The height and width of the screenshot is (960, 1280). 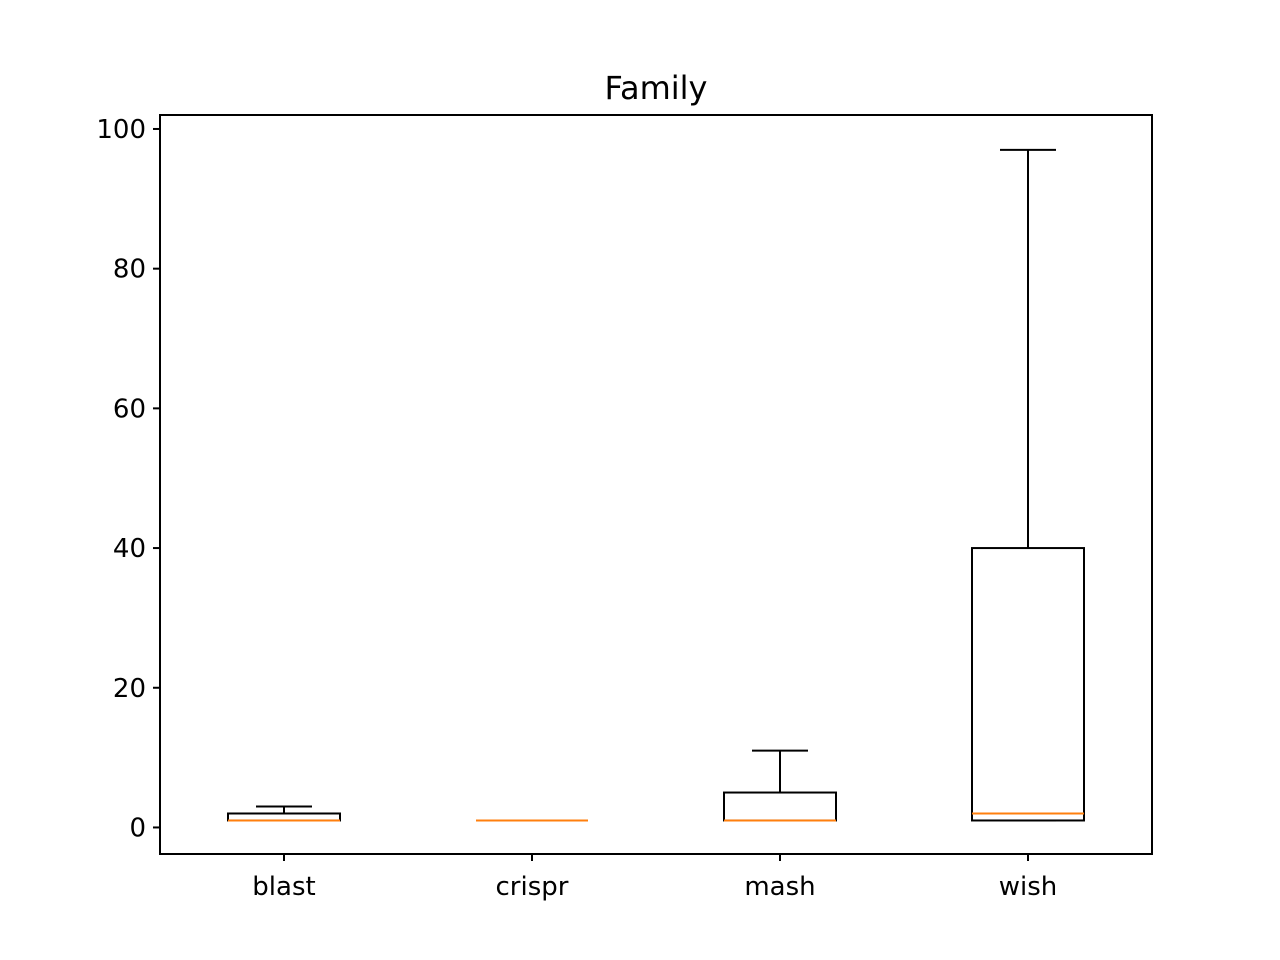 I want to click on chart-title: Family, so click(x=656, y=88).